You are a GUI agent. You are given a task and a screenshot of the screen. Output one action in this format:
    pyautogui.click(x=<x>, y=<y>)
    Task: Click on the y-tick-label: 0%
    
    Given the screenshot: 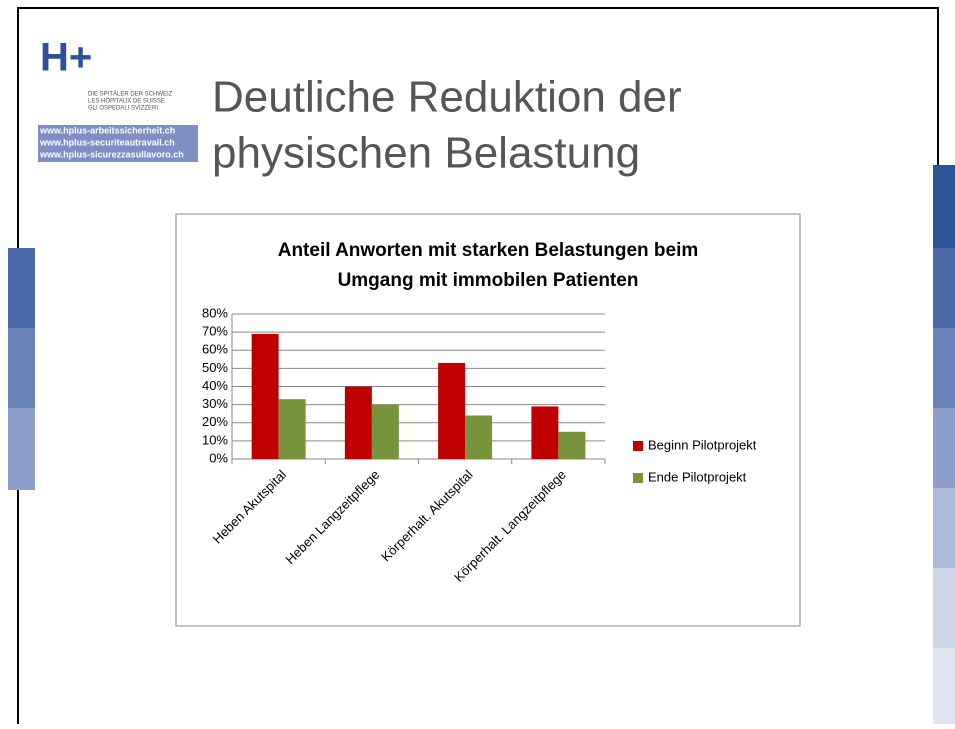 What is the action you would take?
    pyautogui.click(x=218, y=457)
    